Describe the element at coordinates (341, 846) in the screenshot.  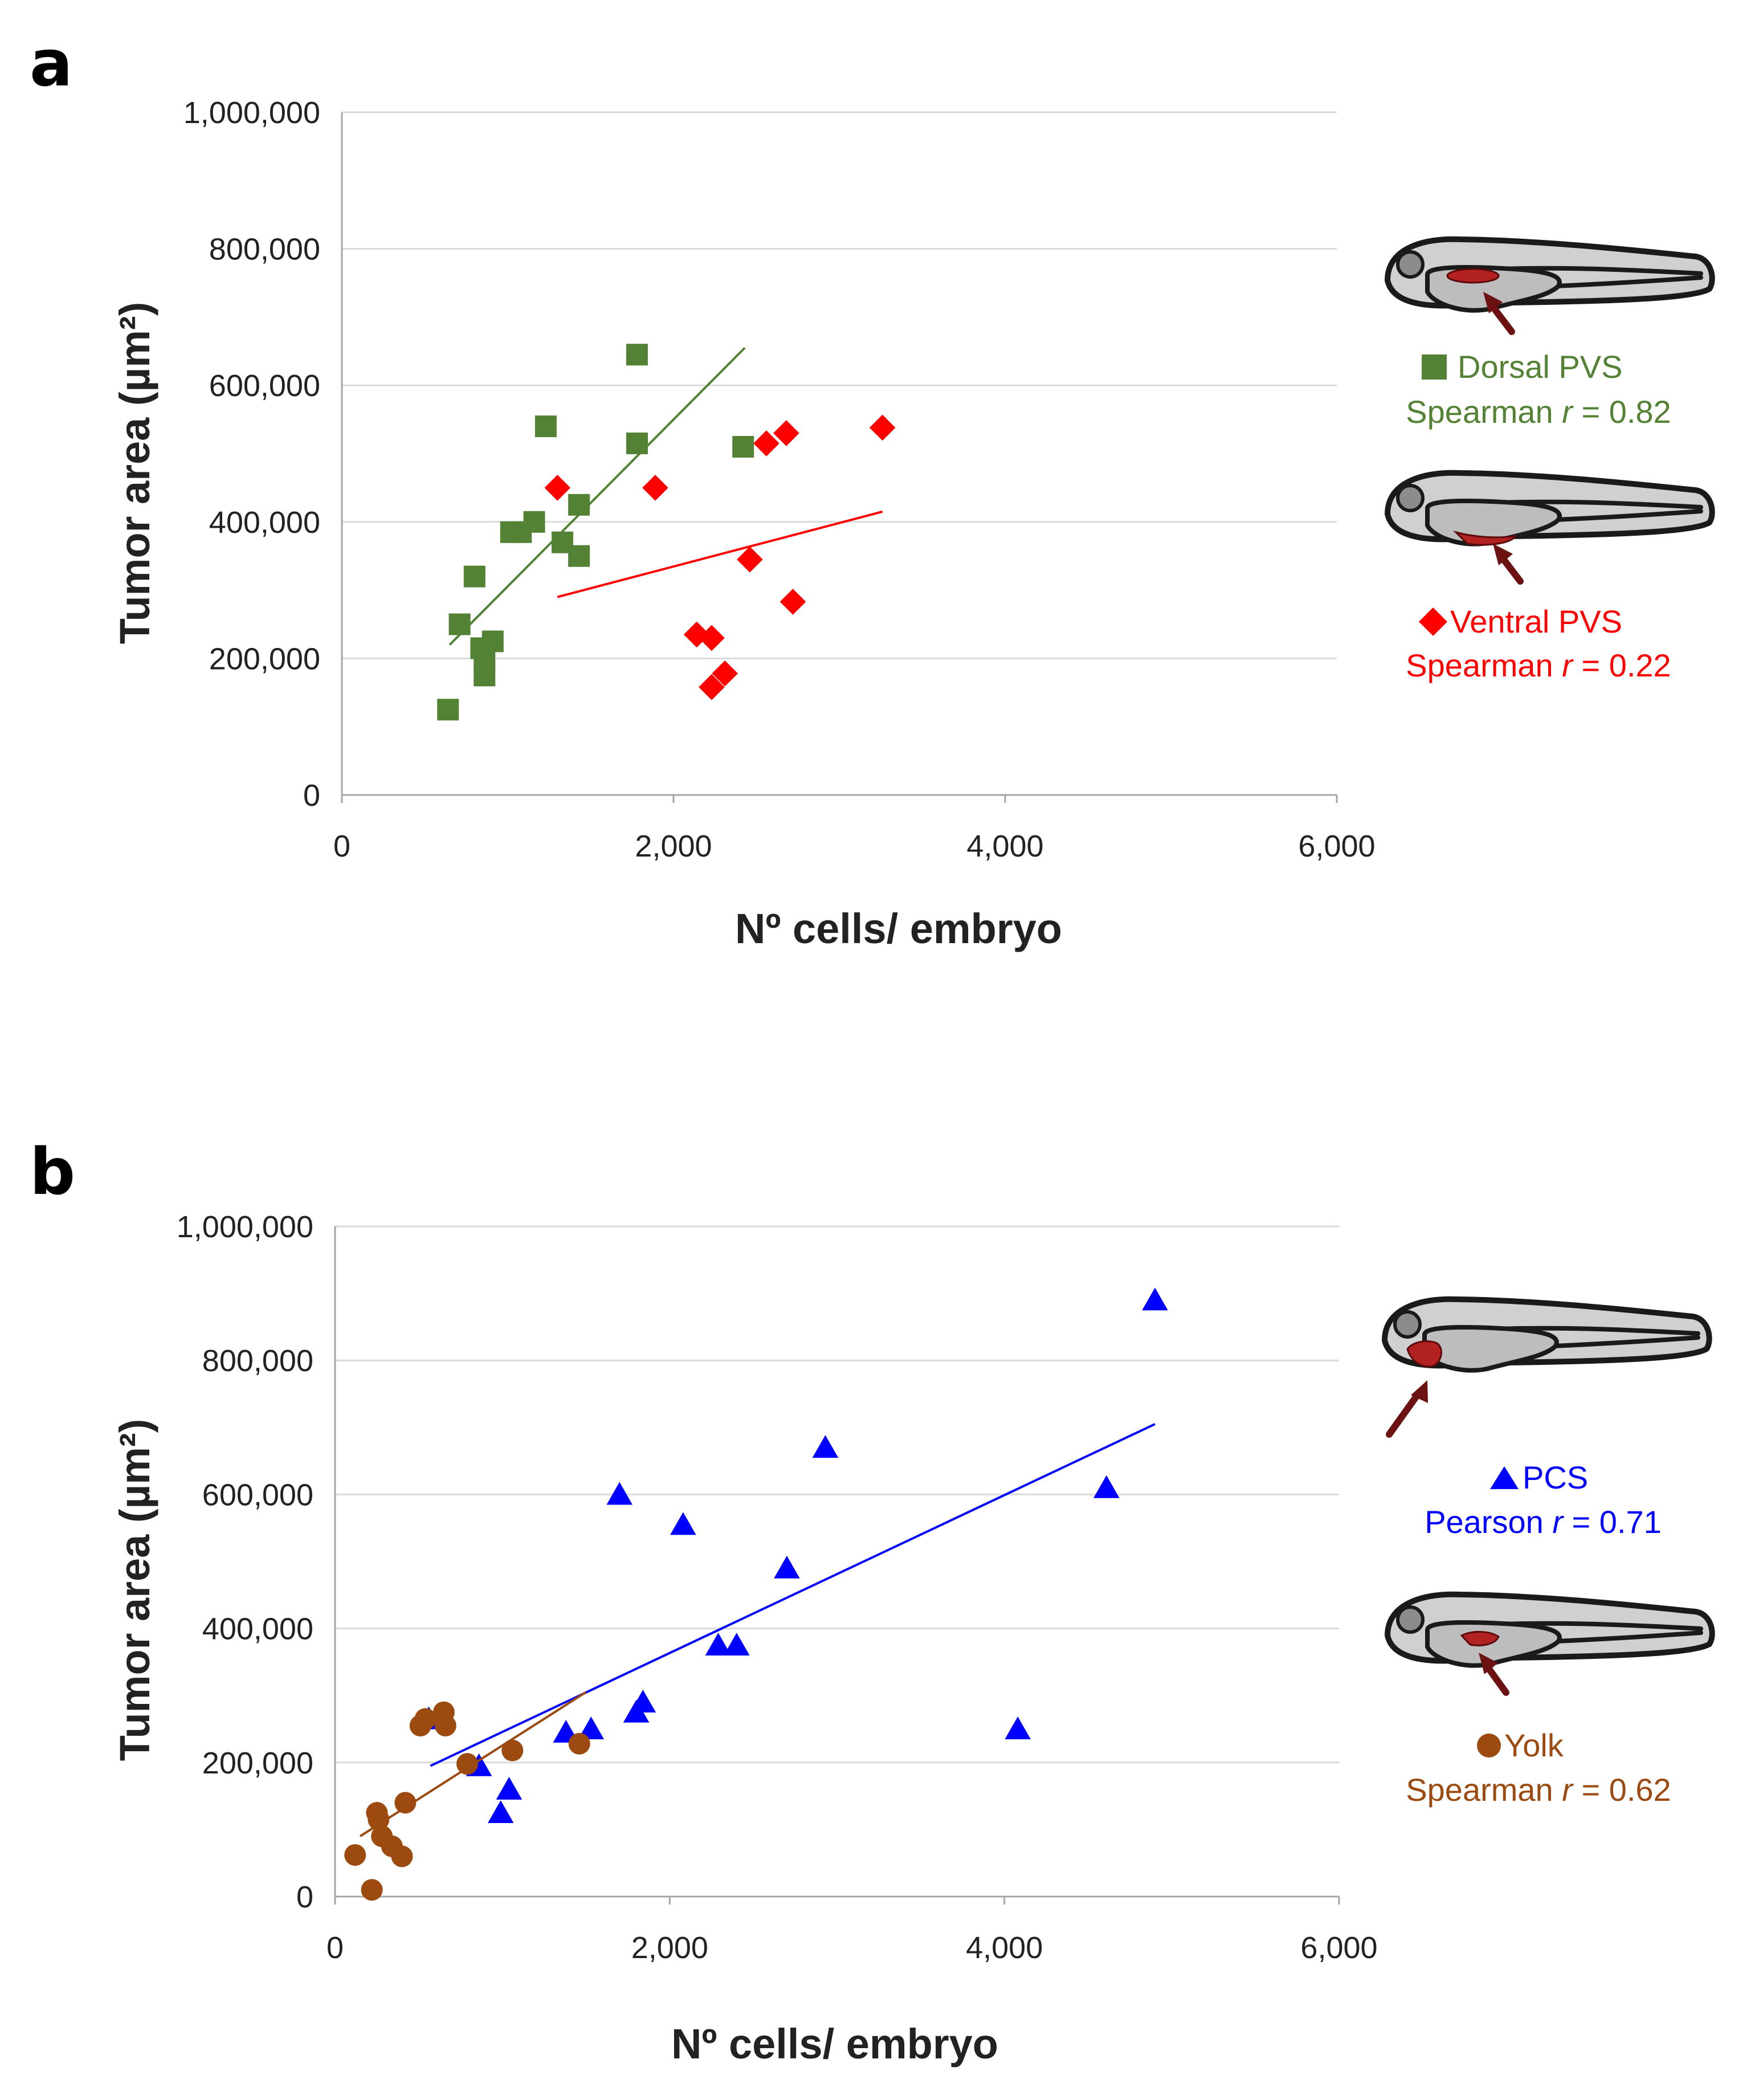
I see `x-tick-label-a: 0` at that location.